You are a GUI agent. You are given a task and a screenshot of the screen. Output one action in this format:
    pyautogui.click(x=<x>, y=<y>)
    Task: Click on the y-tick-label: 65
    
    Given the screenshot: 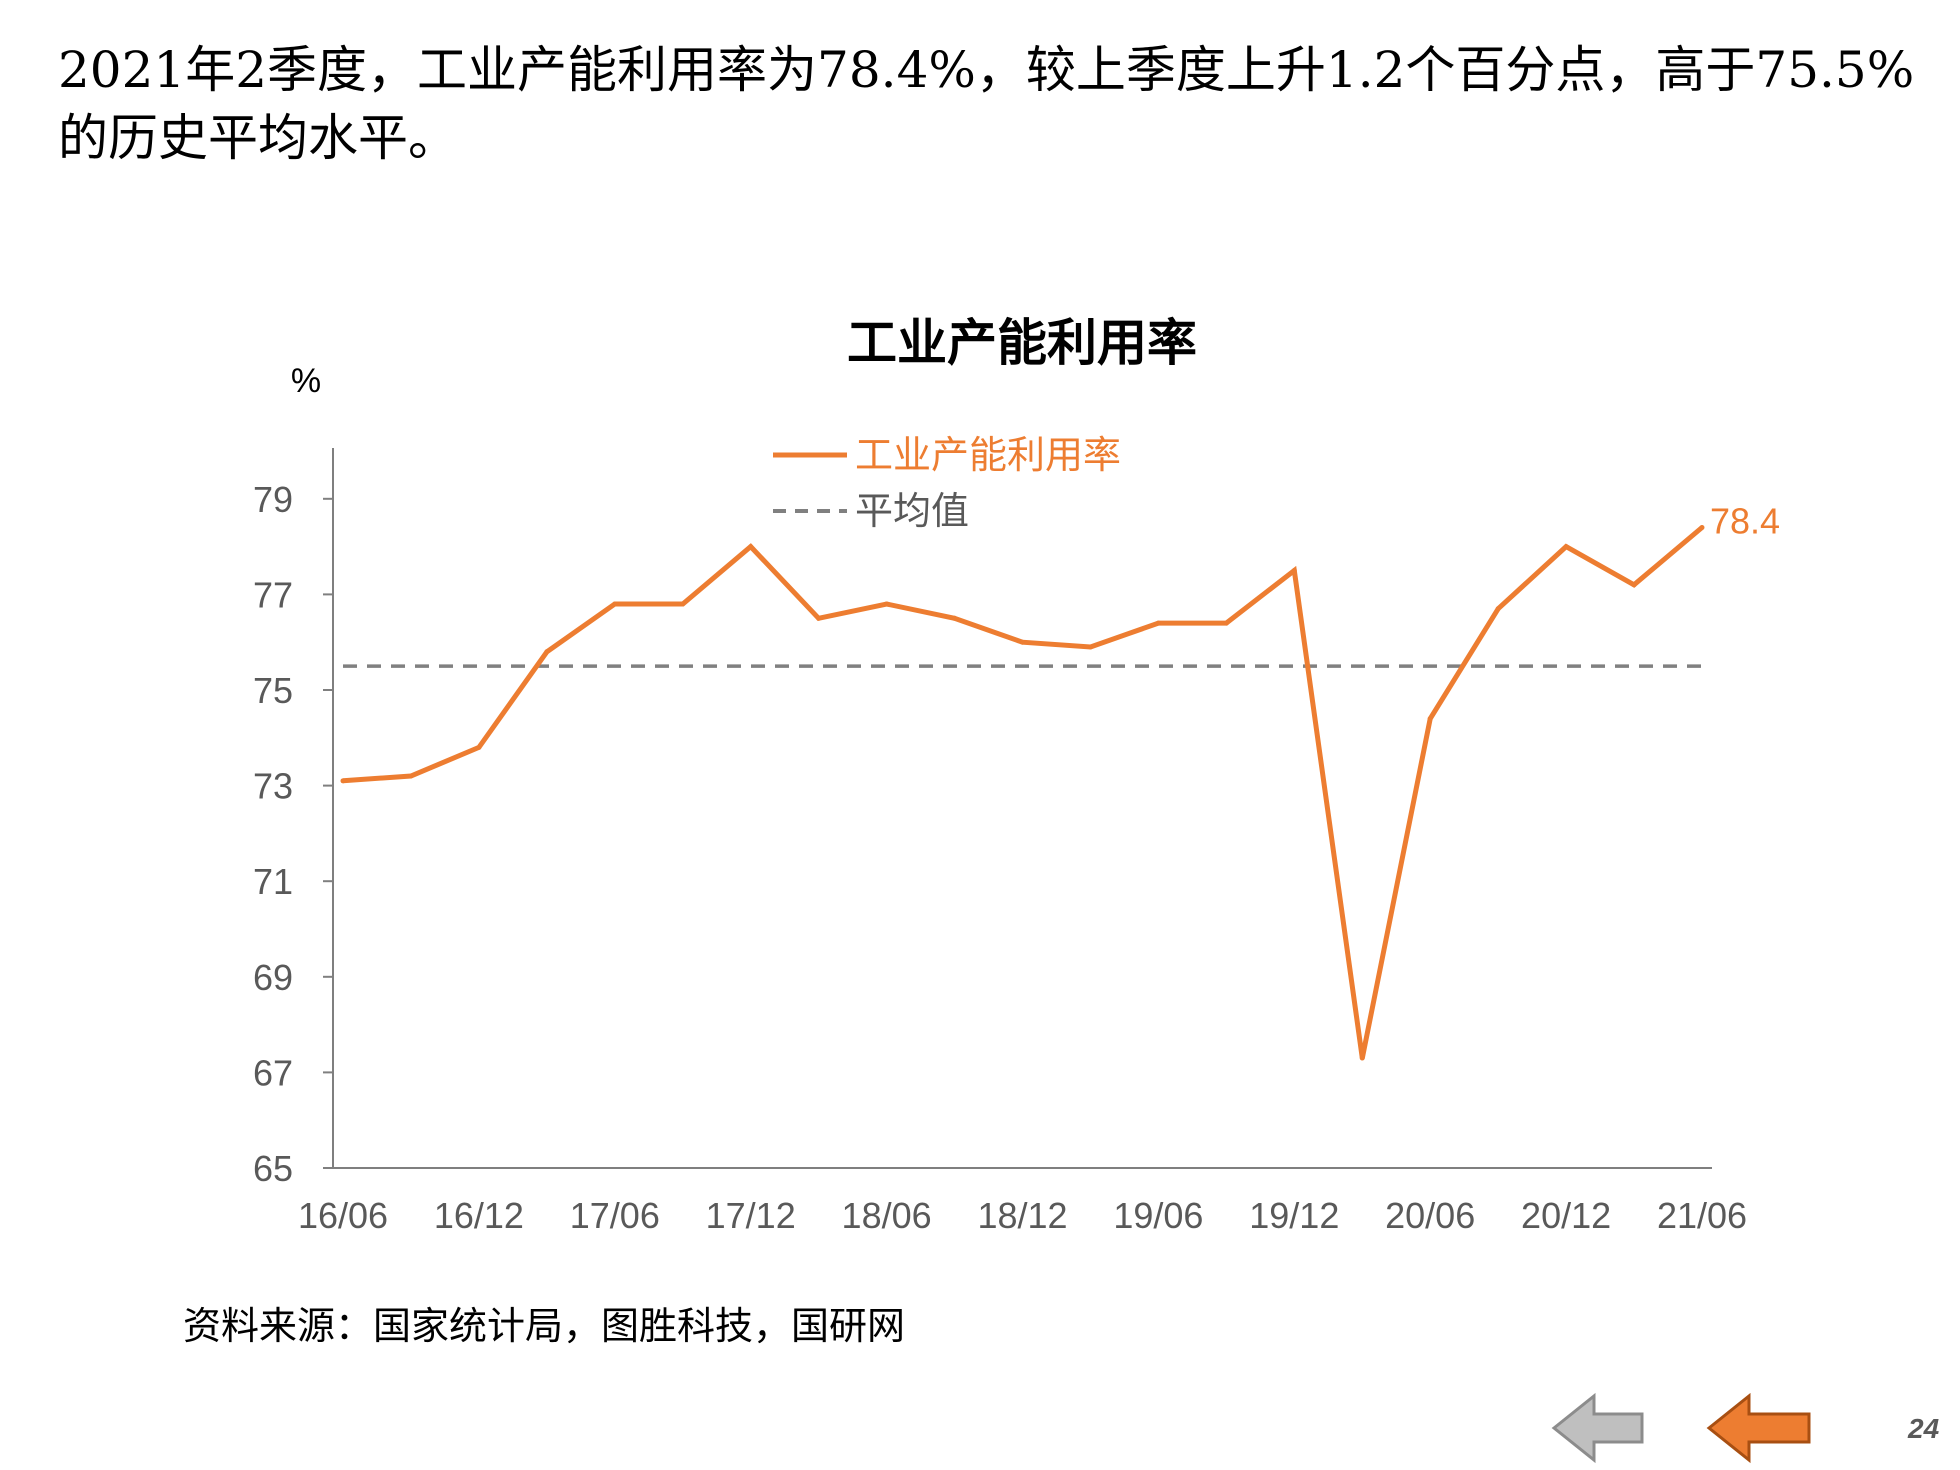 What is the action you would take?
    pyautogui.click(x=273, y=1168)
    